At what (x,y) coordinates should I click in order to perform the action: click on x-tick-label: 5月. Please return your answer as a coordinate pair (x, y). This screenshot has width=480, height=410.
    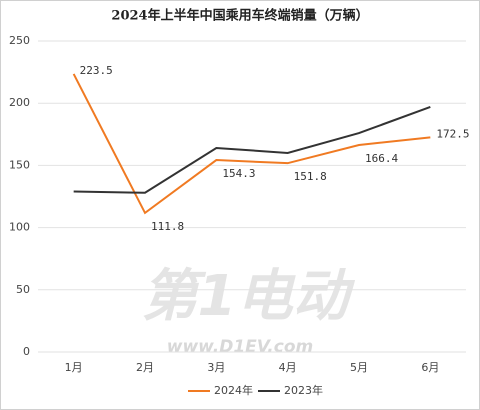
    Looking at the image, I should click on (359, 367).